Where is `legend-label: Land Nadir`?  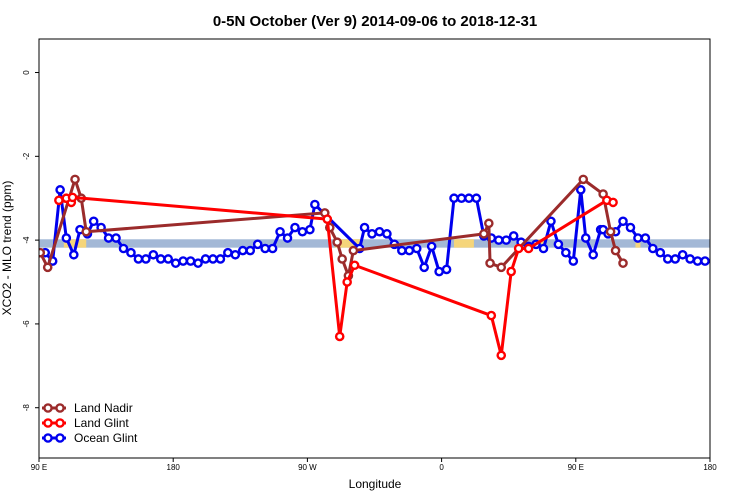
legend-label: Land Nadir is located at coordinates (103, 408).